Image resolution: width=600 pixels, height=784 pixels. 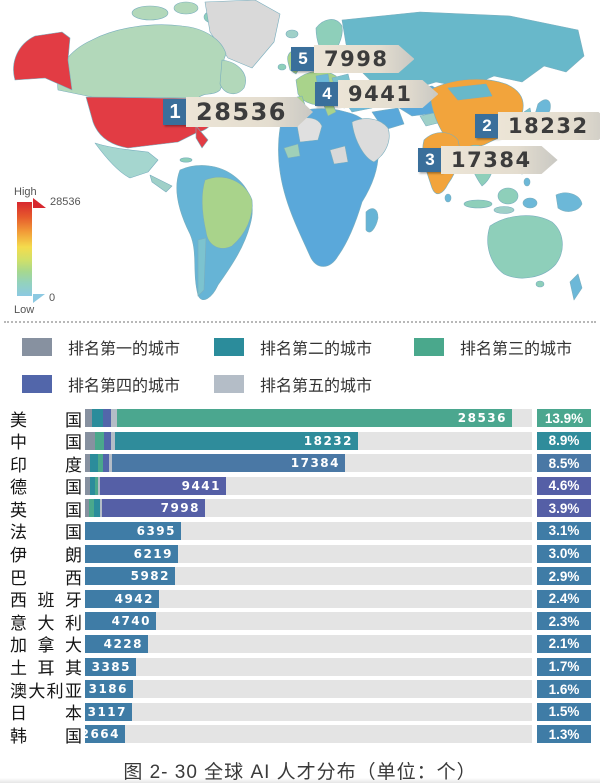 I want to click on stacked-bar: 2664, so click(x=105, y=734).